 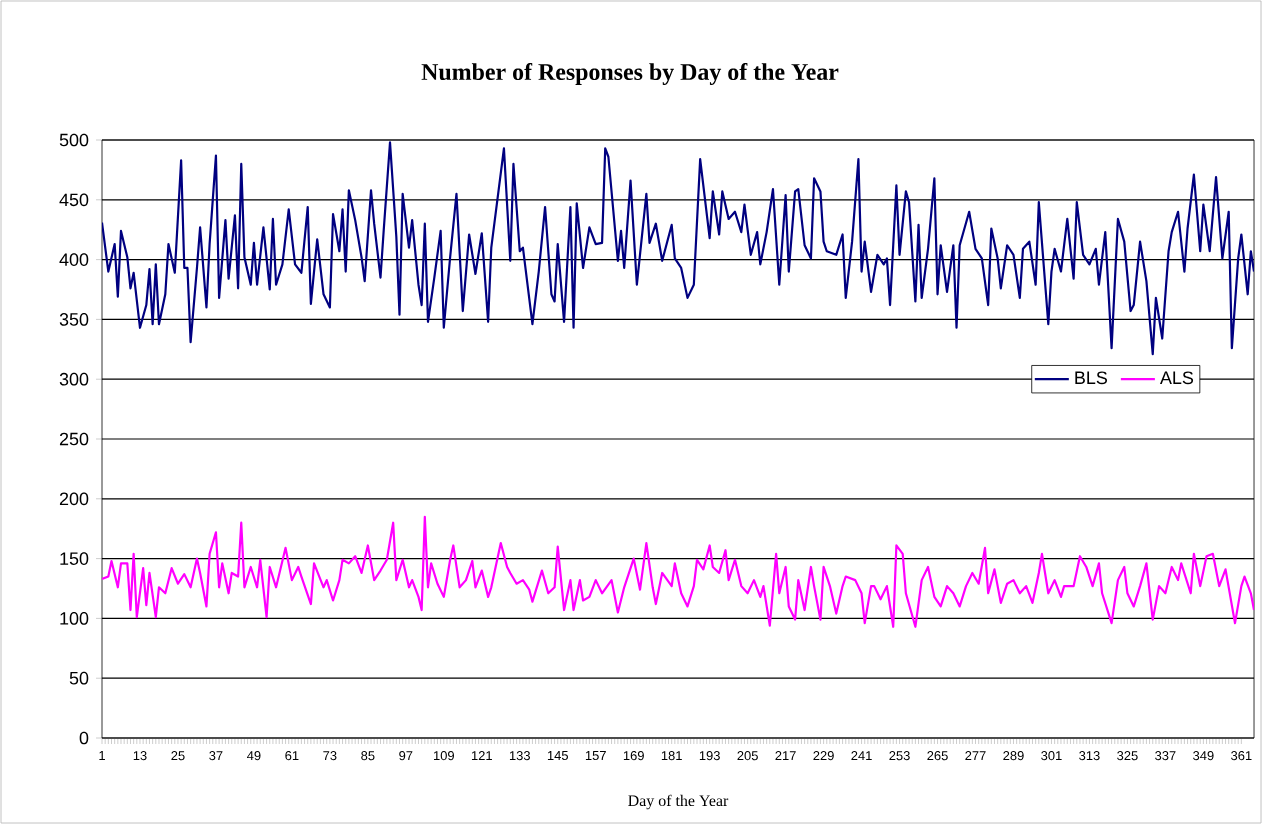 What do you see at coordinates (74, 319) in the screenshot?
I see `y-tick-label: 350` at bounding box center [74, 319].